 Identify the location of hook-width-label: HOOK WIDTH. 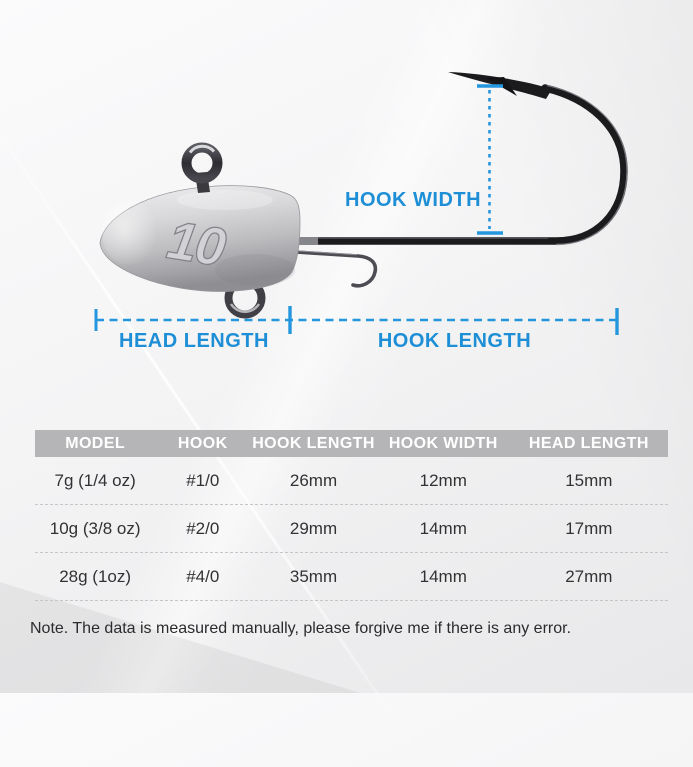
(413, 200).